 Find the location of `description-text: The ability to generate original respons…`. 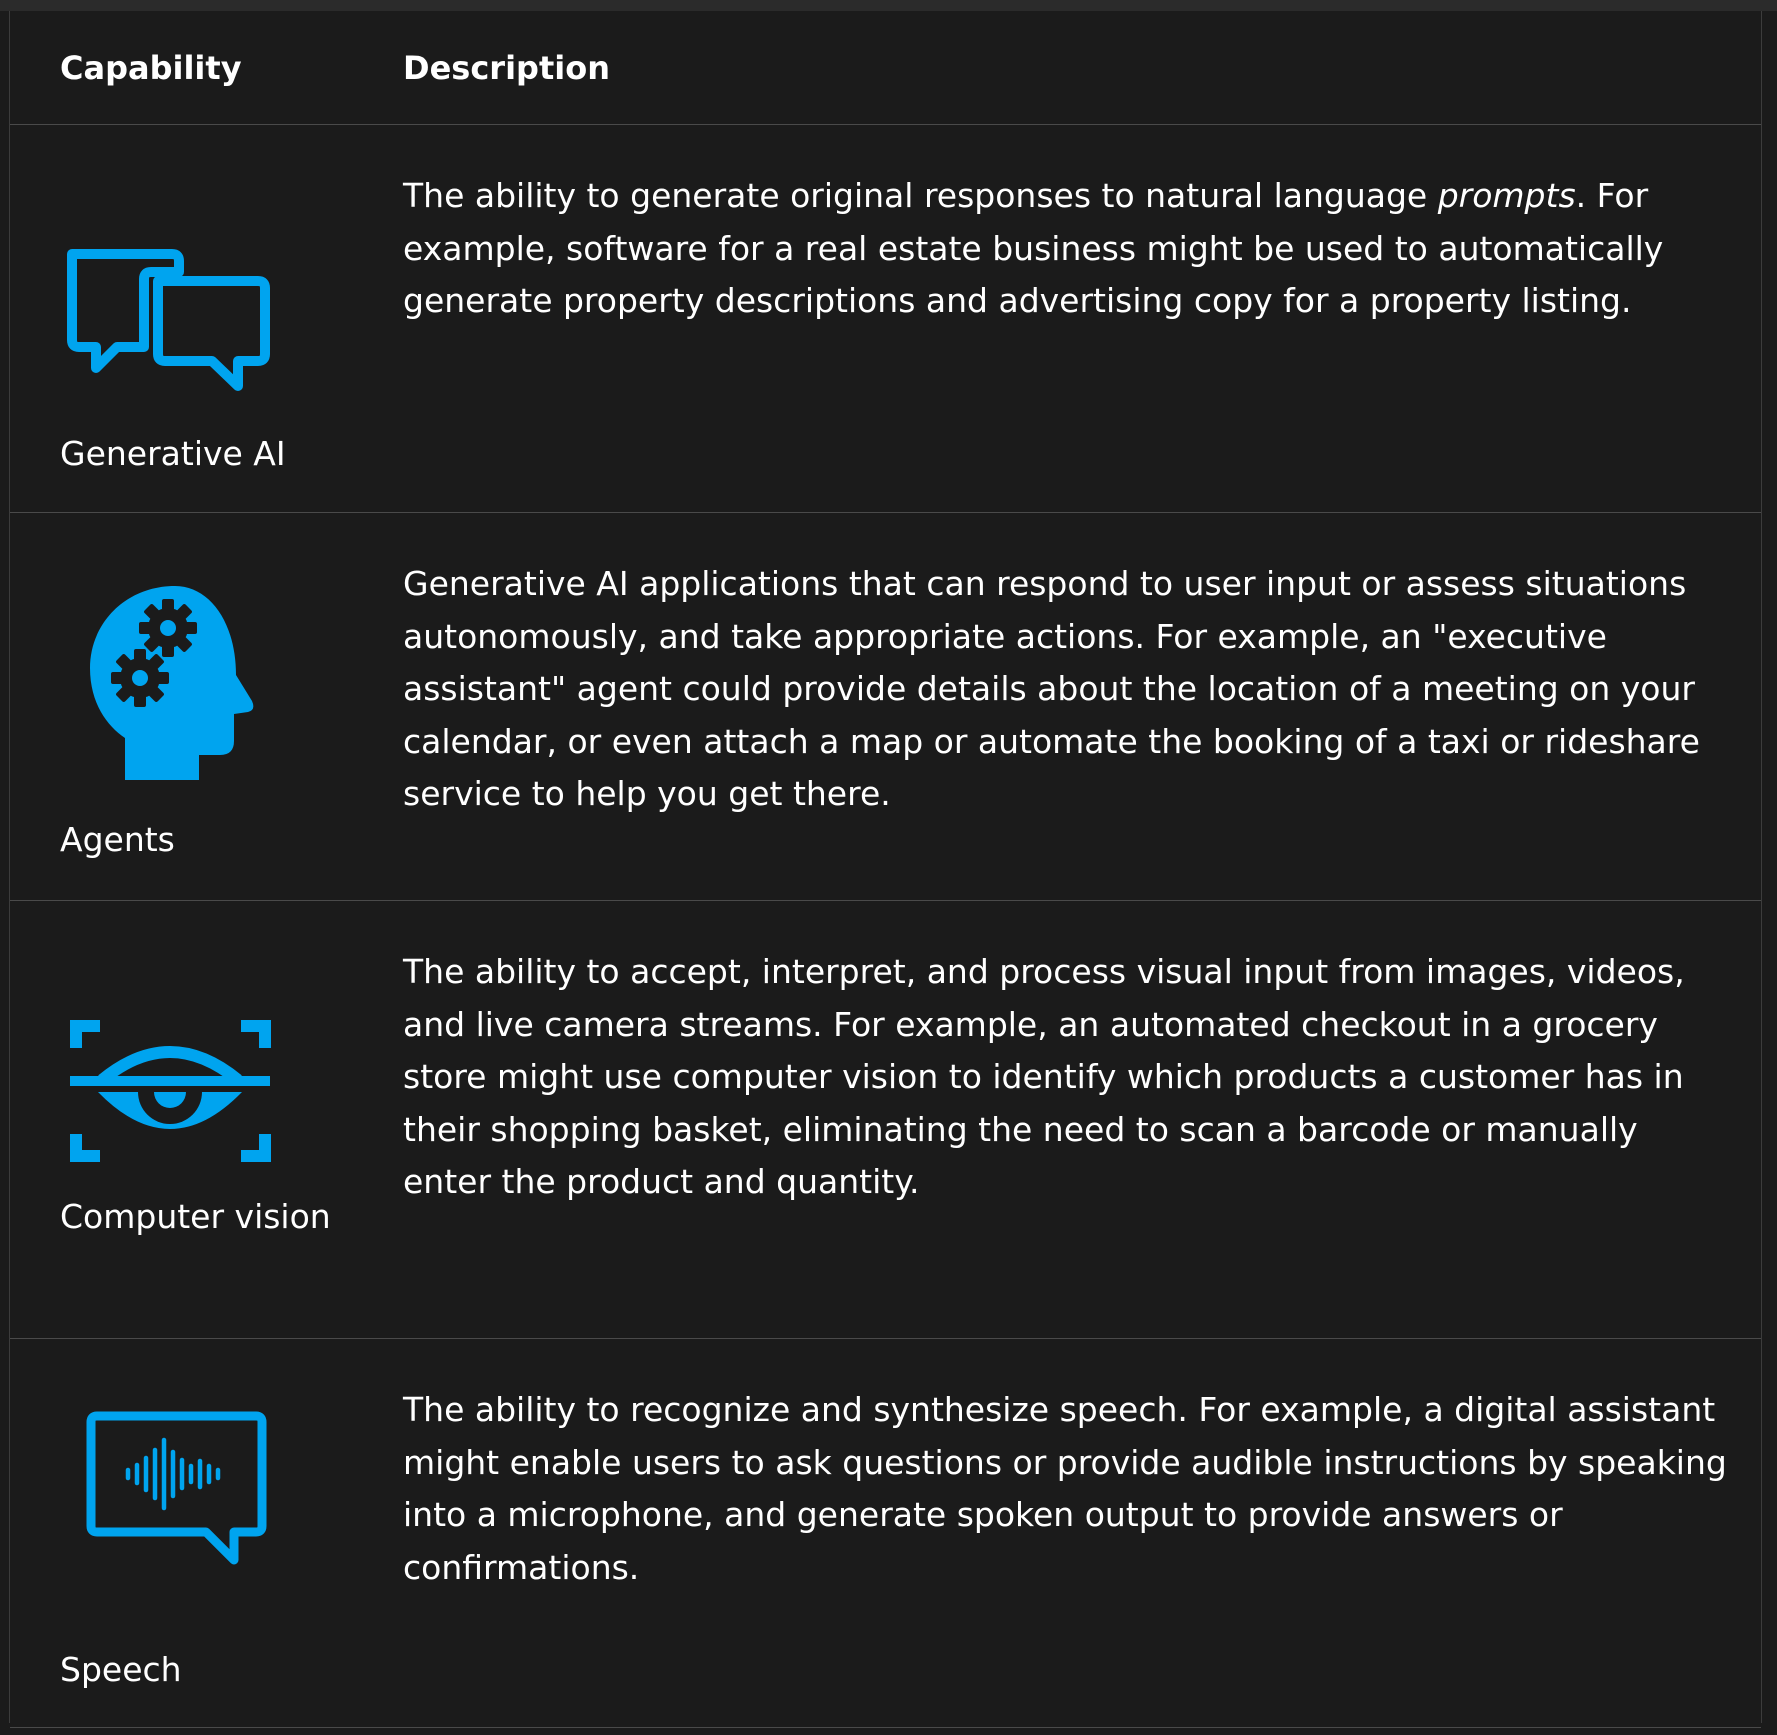

description-text: The ability to generate original respons… is located at coordinates (920, 195).